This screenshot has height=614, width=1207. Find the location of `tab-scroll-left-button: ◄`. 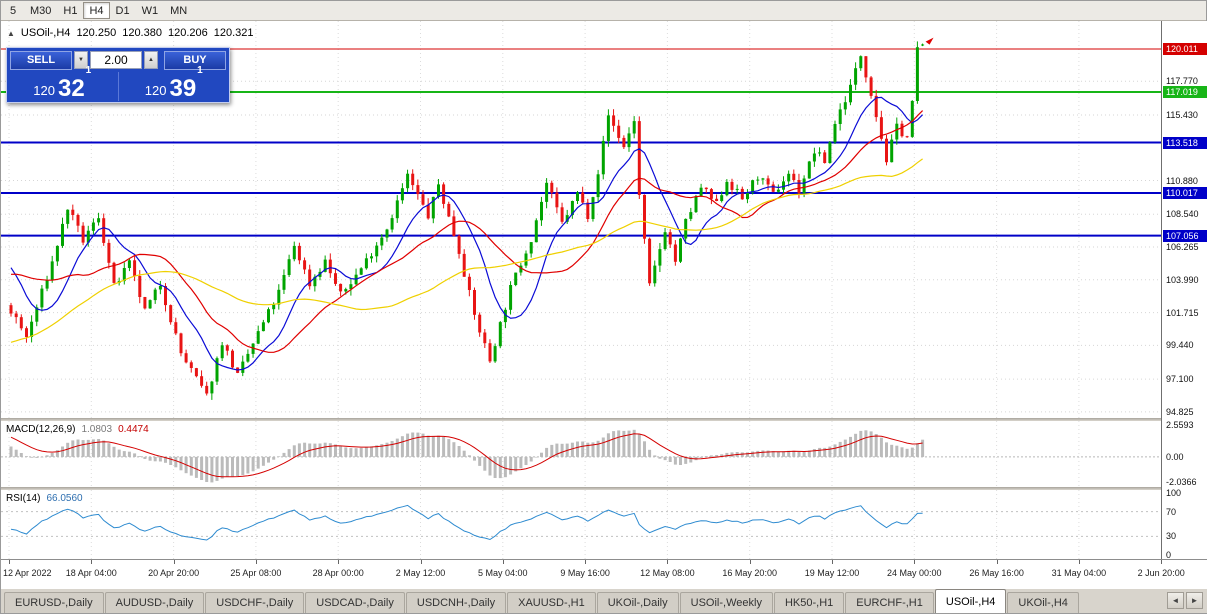

tab-scroll-left-button: ◄ is located at coordinates (1175, 600).